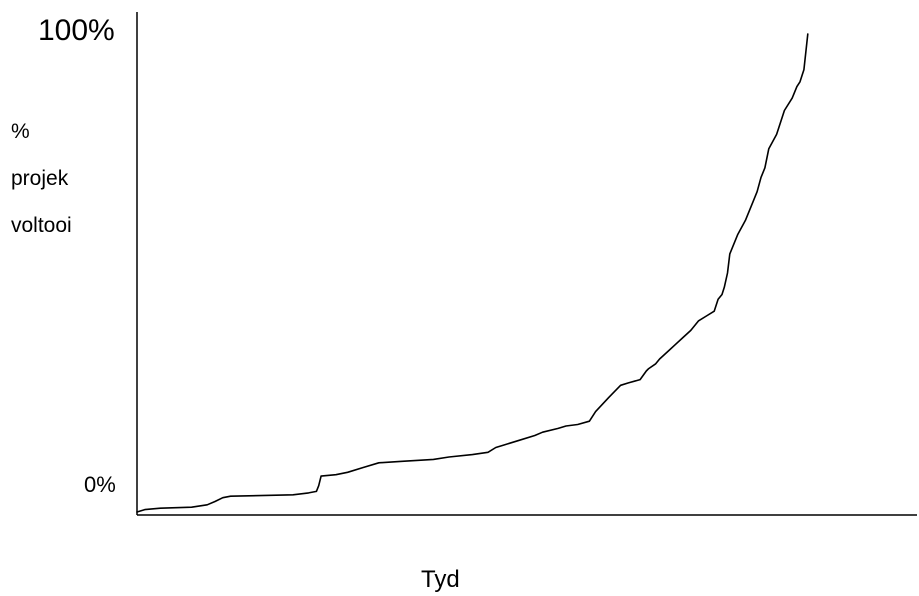 The width and height of the screenshot is (919, 596). I want to click on y-axis-label: % projek voltooi, so click(41, 178).